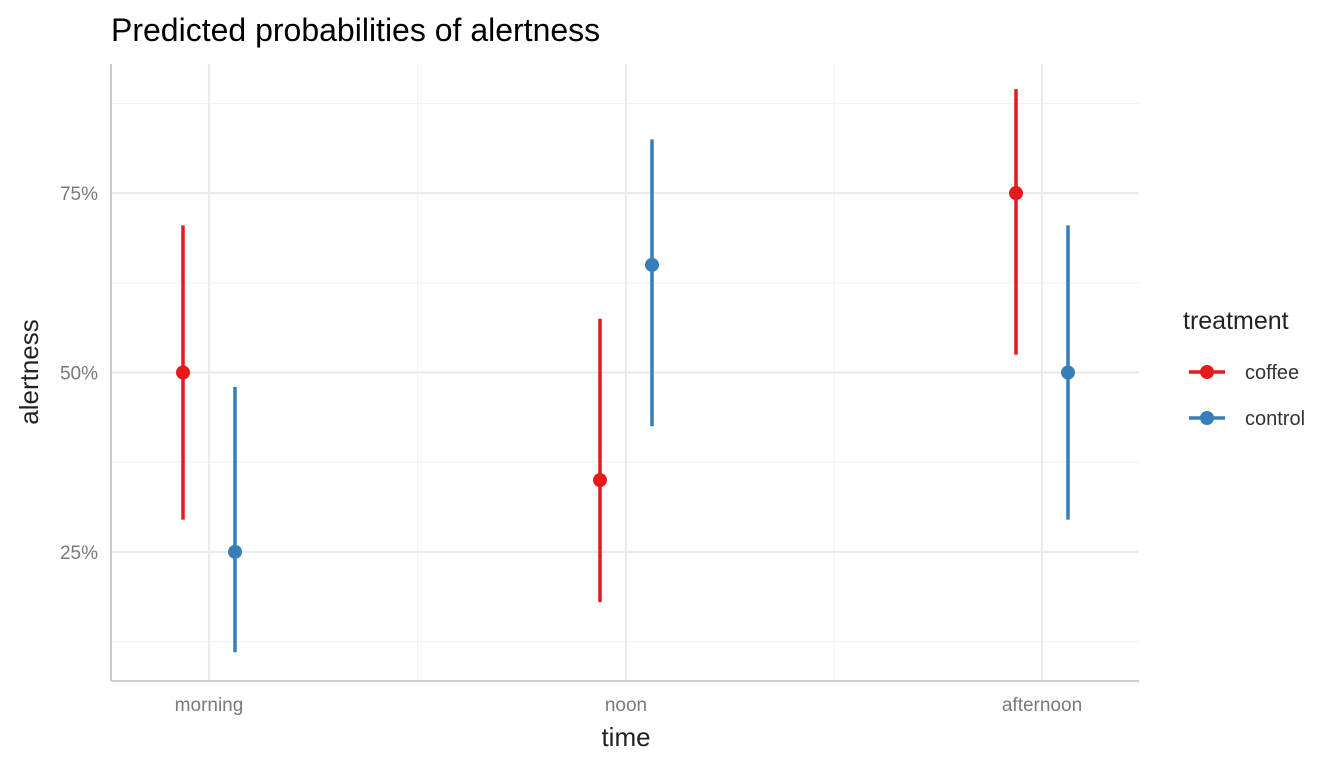 Image resolution: width=1344 pixels, height=768 pixels. What do you see at coordinates (79, 374) in the screenshot?
I see `y-tick-label: 50%` at bounding box center [79, 374].